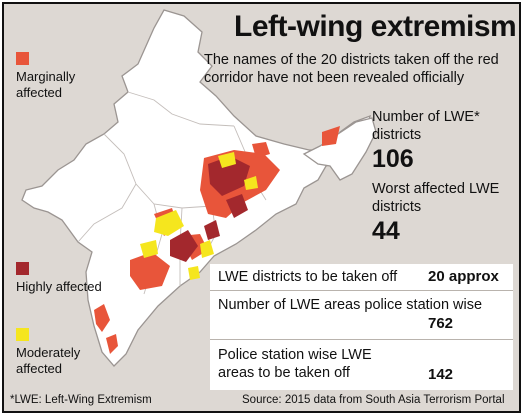 The width and height of the screenshot is (525, 417). Describe the element at coordinates (61, 278) in the screenshot. I see `legend-high: Highly affected` at that location.